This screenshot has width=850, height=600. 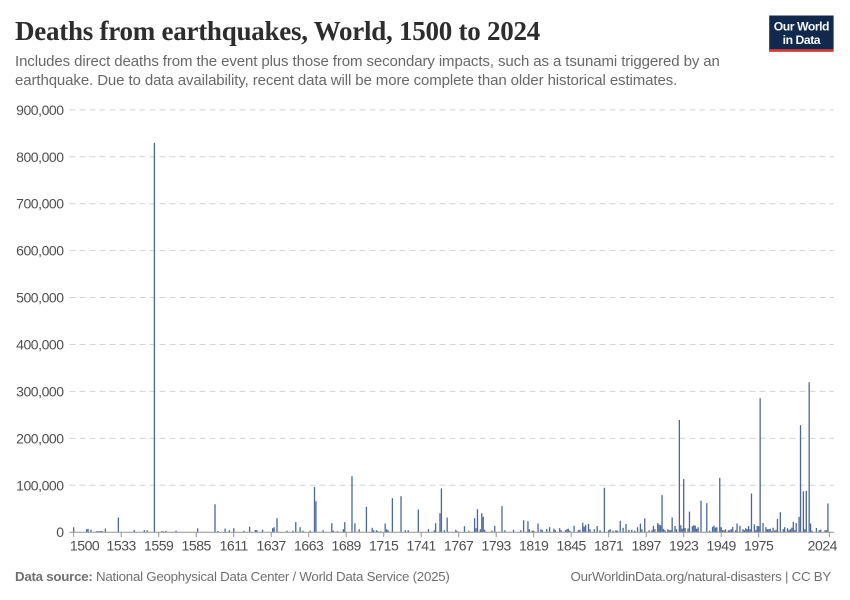 I want to click on svg-text: 1923, so click(x=684, y=546).